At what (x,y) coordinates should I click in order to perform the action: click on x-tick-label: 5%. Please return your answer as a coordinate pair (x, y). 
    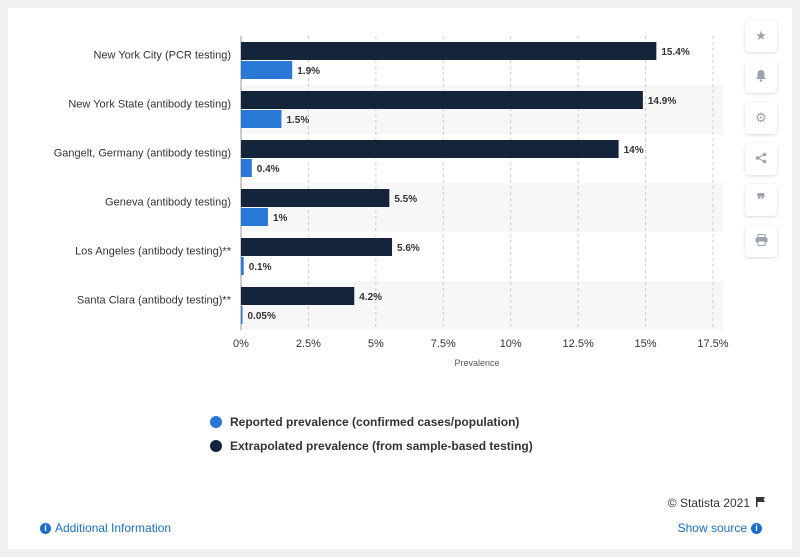
    Looking at the image, I should click on (376, 344).